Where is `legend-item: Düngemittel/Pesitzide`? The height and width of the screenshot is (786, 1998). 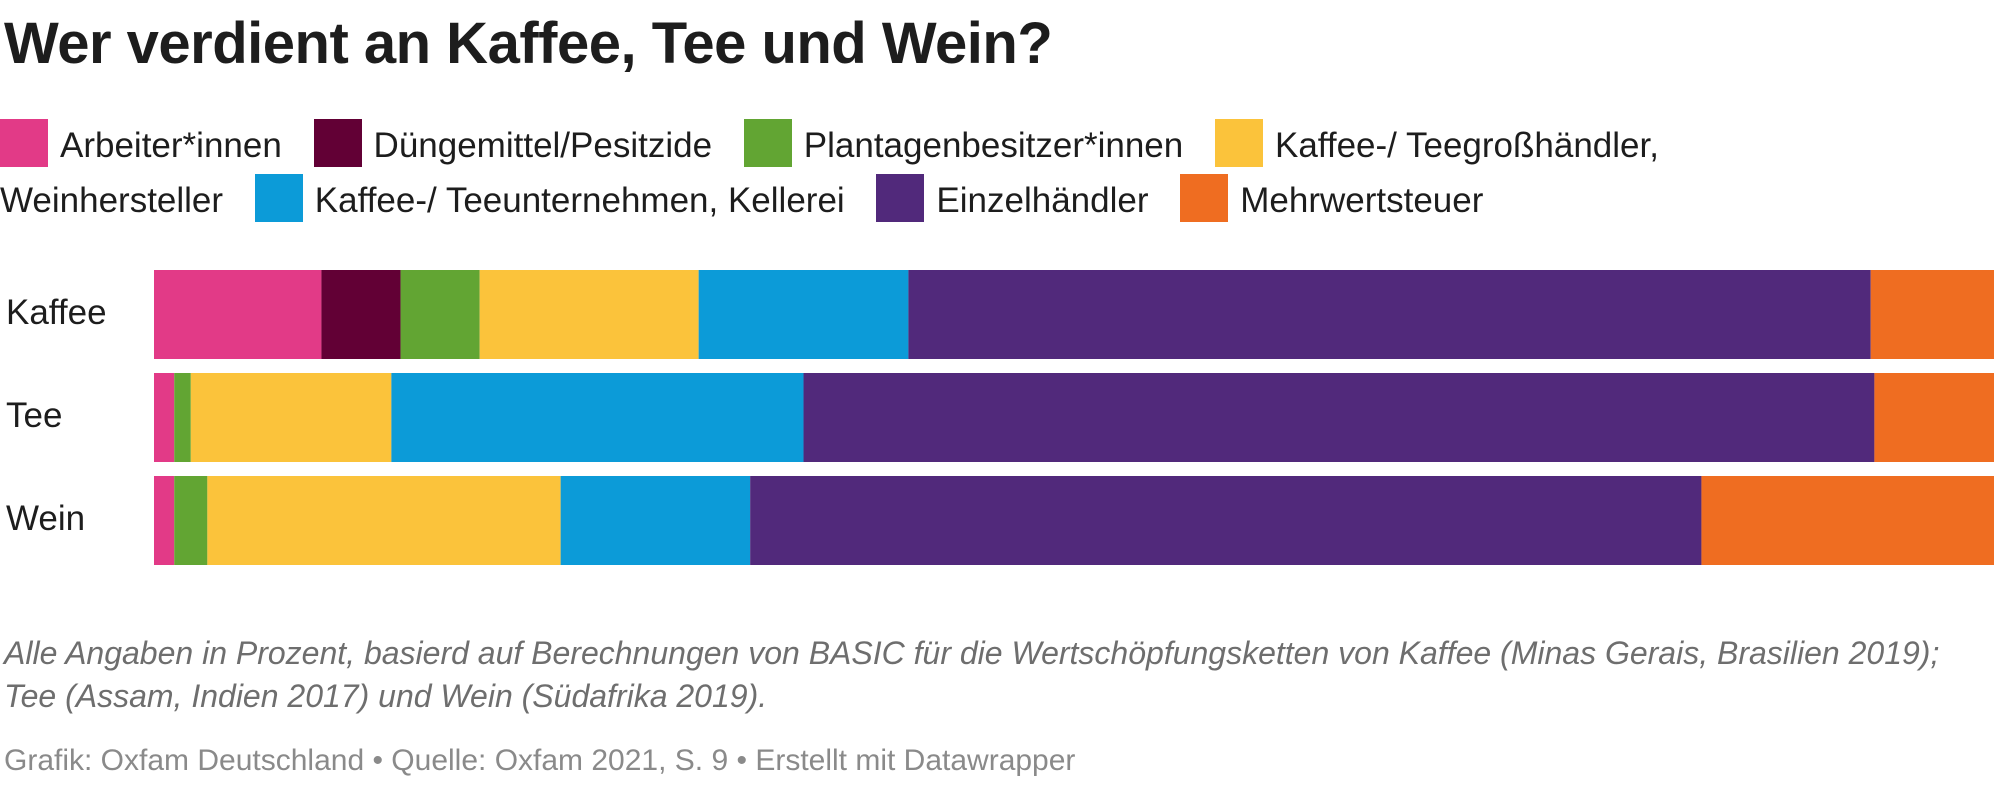 legend-item: Düngemittel/Pesitzide is located at coordinates (513, 143).